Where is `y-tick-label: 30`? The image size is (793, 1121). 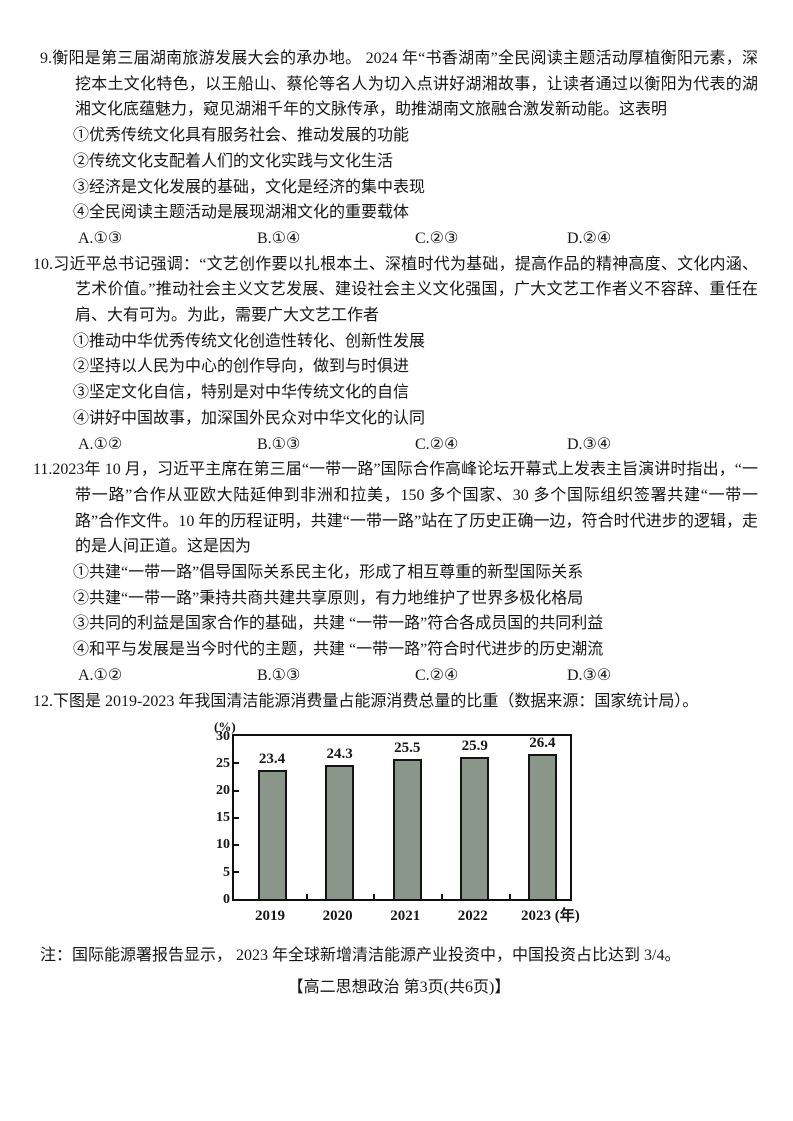
y-tick-label: 30 is located at coordinates (223, 736).